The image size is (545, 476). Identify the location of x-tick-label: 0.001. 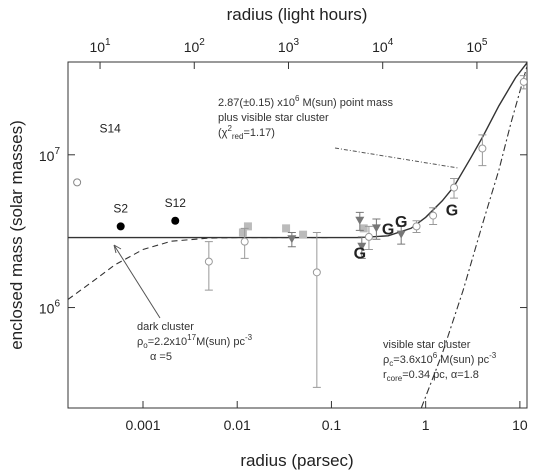
(142, 425).